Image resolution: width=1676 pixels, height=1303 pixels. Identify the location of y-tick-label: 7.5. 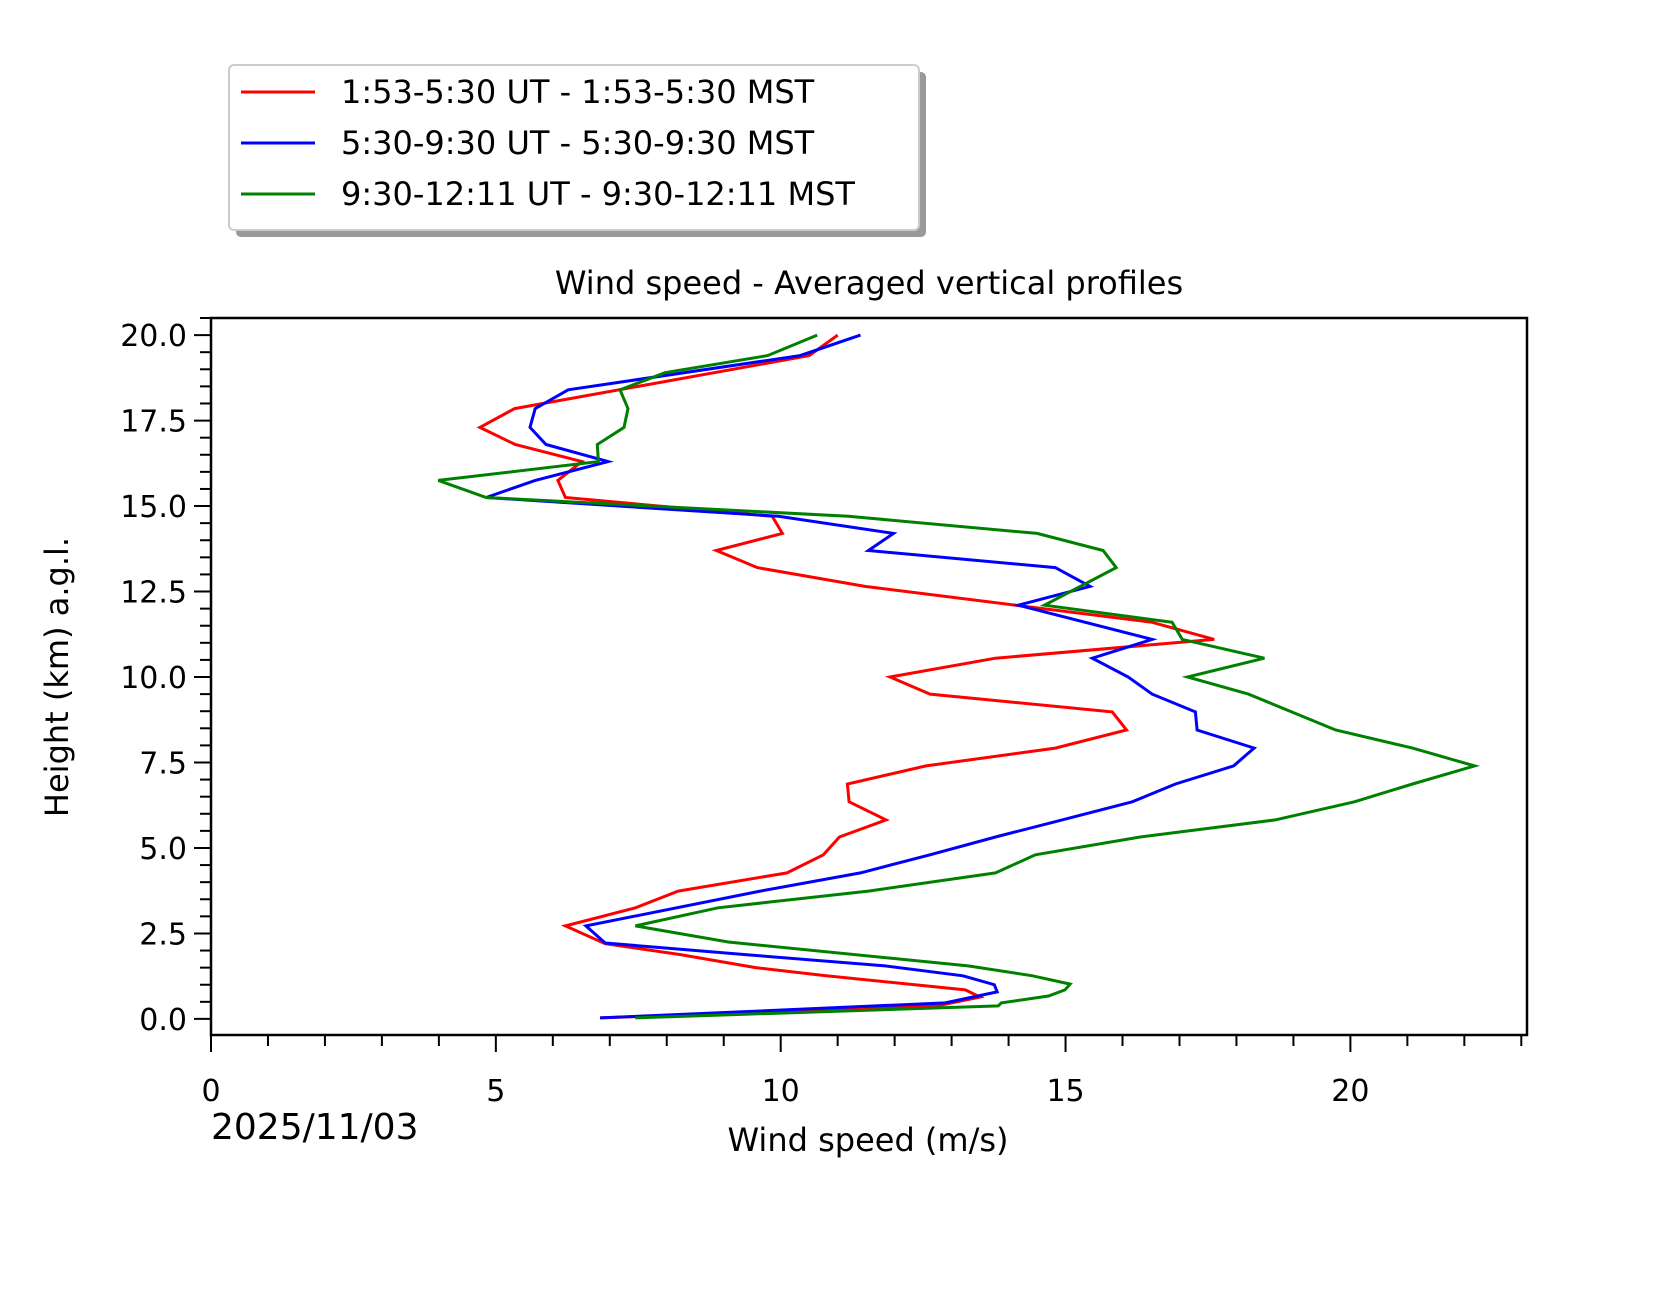
(163, 763).